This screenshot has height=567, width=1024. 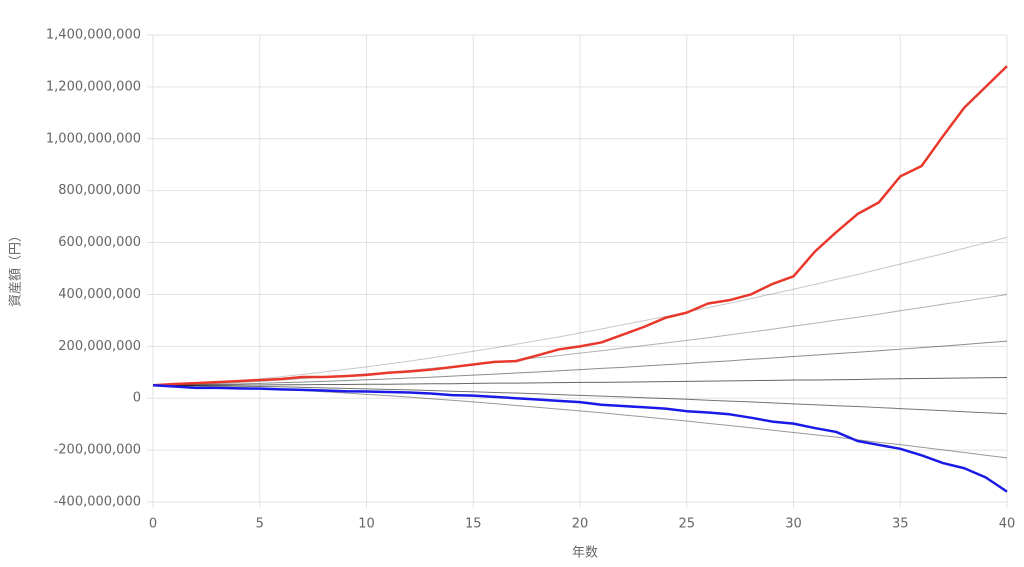 What do you see at coordinates (585, 553) in the screenshot?
I see `x-axis-label: 年数` at bounding box center [585, 553].